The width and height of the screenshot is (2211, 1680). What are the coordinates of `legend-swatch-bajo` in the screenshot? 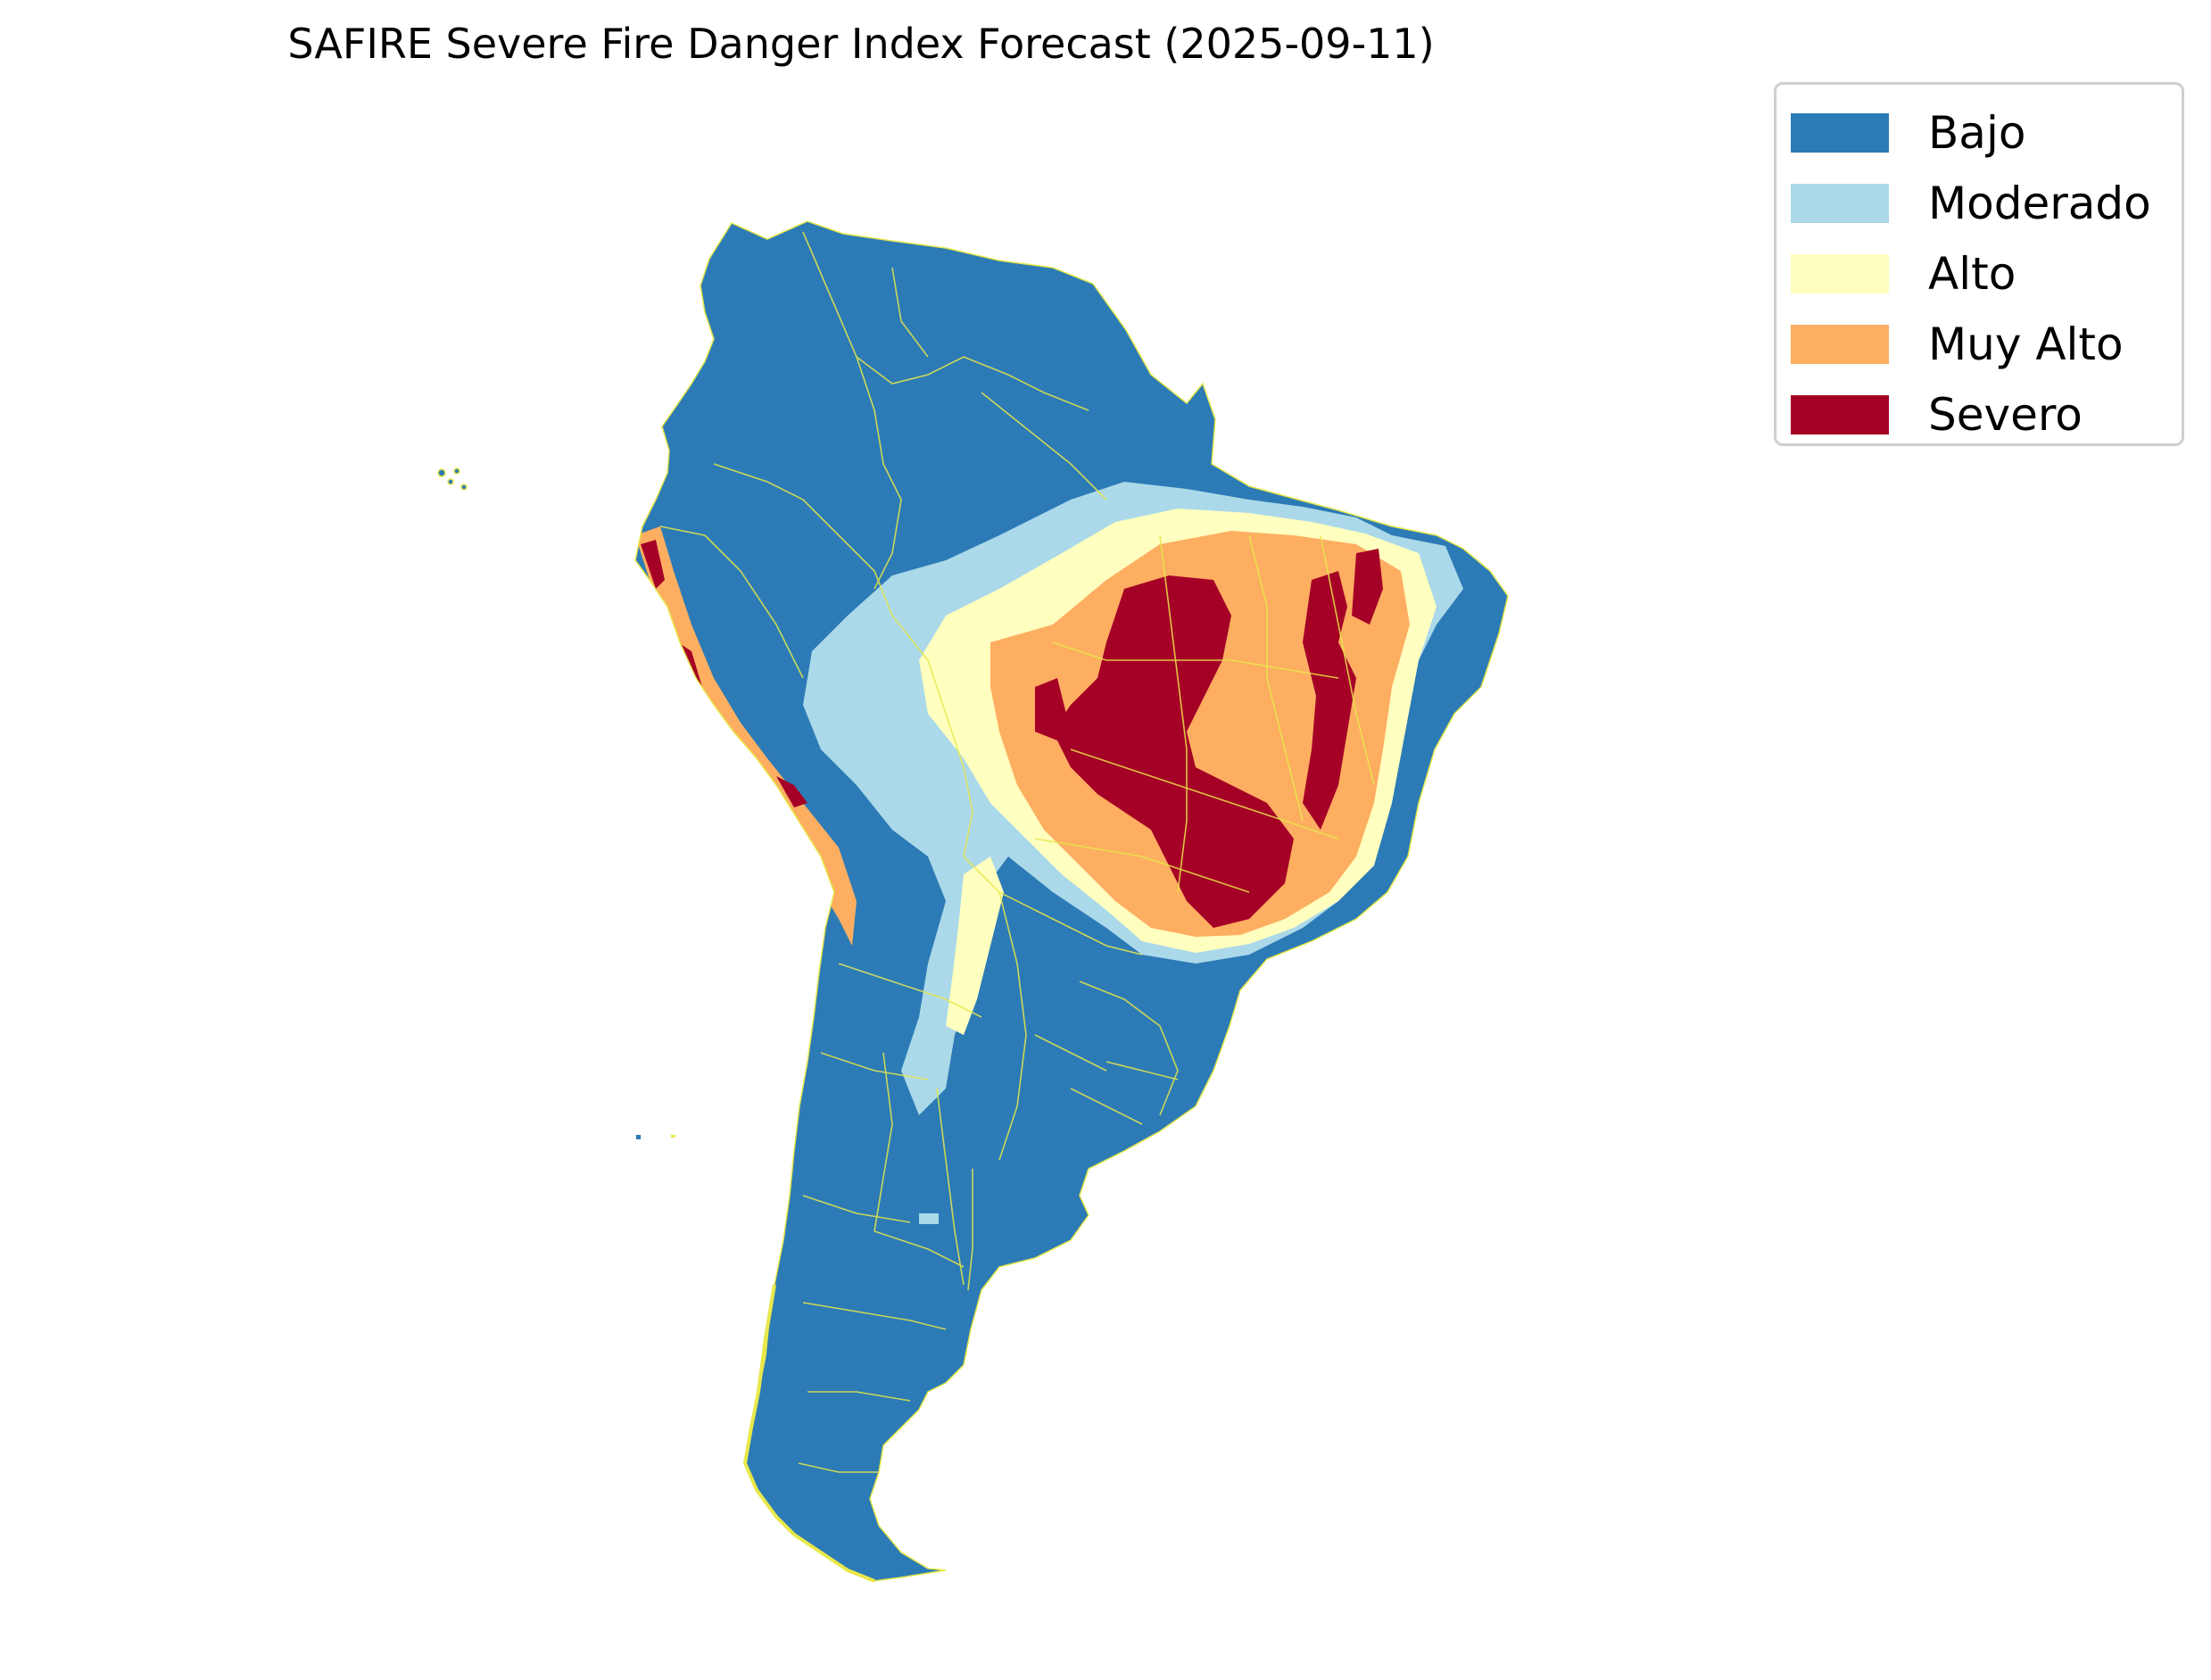 It's located at (1840, 132).